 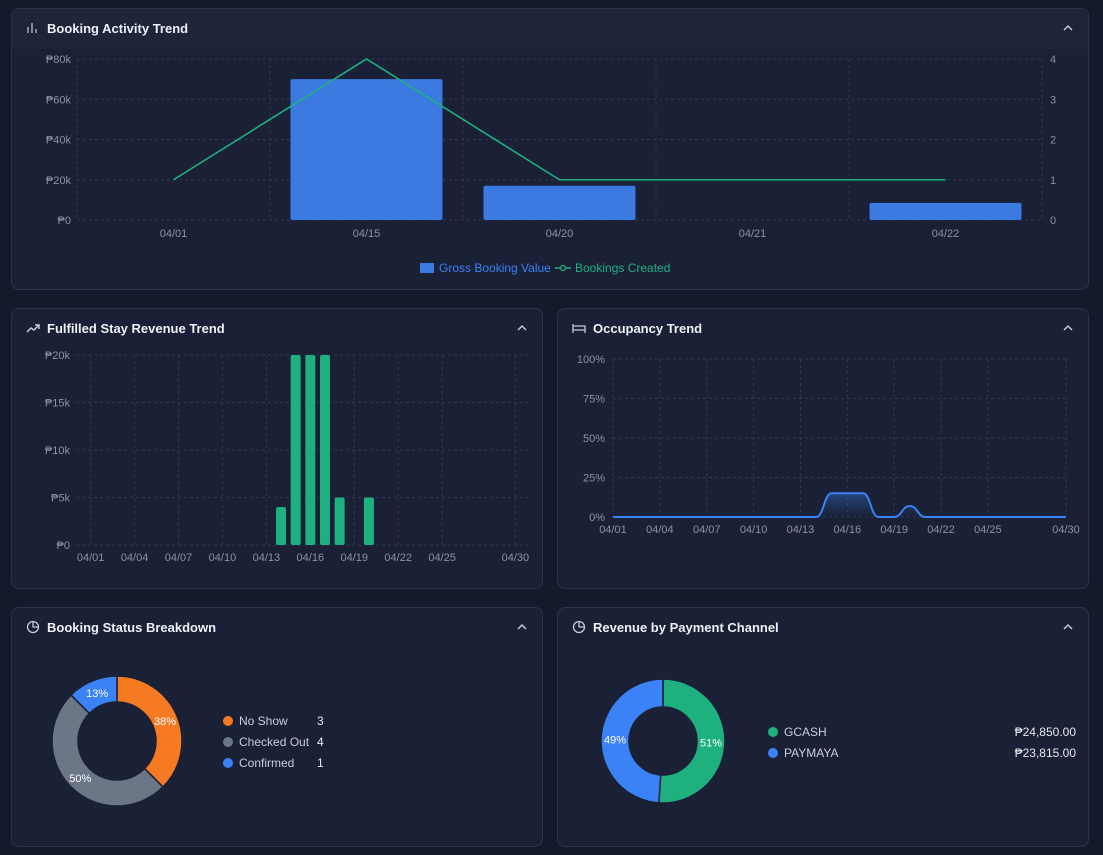 What do you see at coordinates (442, 558) in the screenshot?
I see `x-tick-label: 04/25` at bounding box center [442, 558].